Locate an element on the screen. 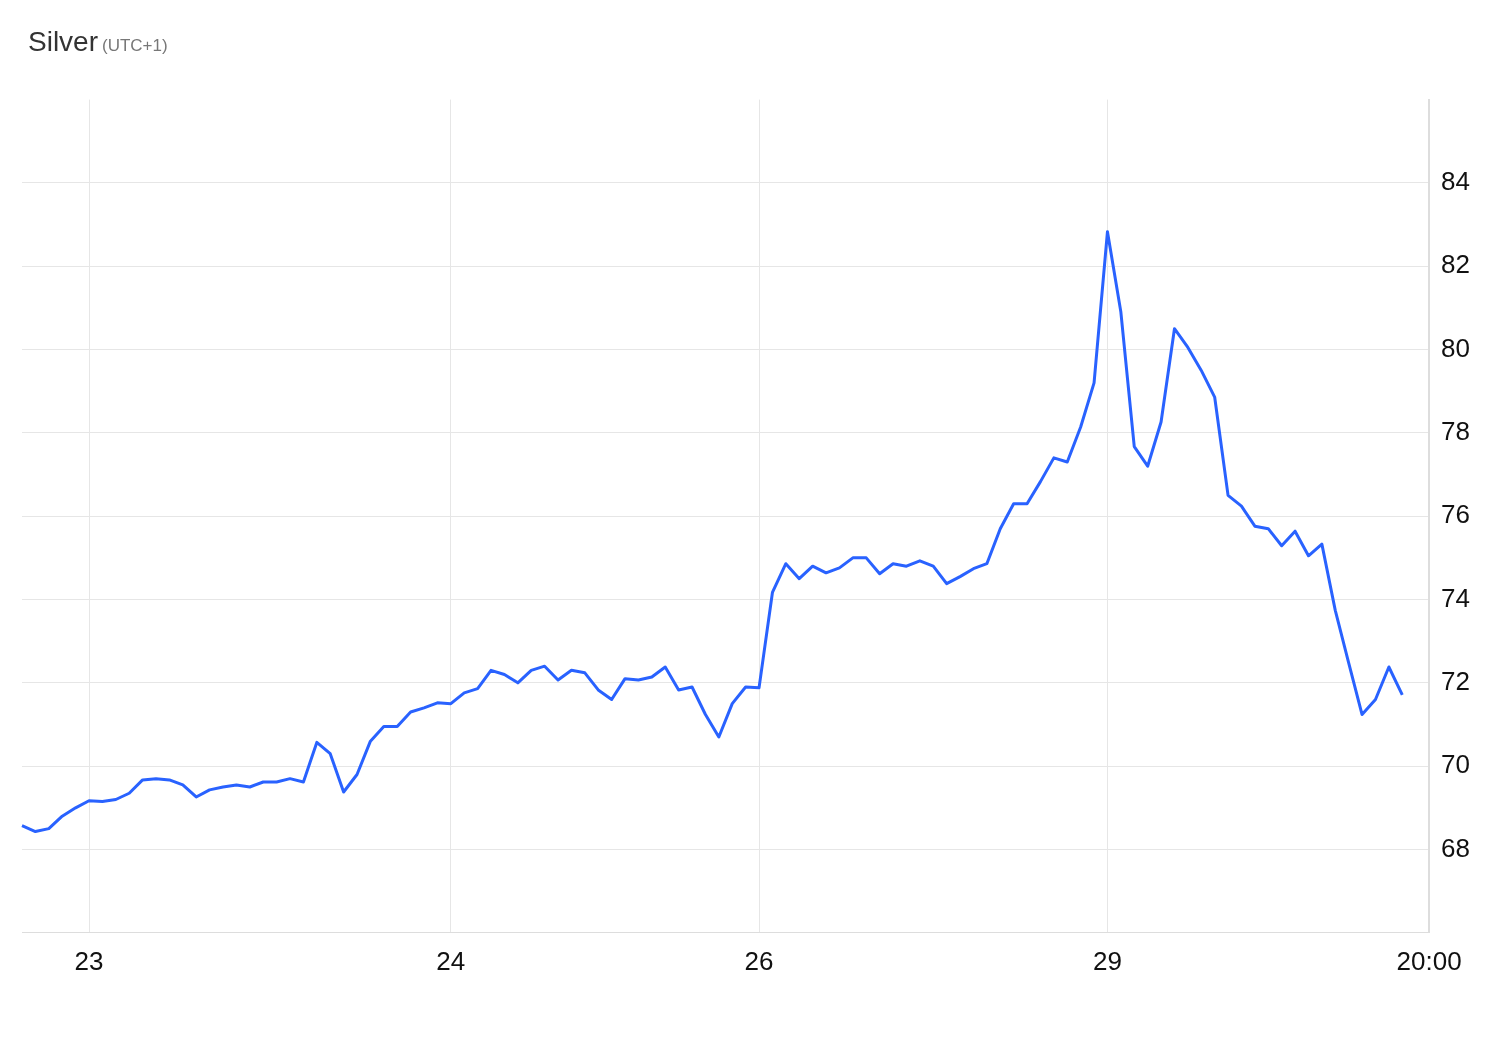  y-tick-label: 74 is located at coordinates (1455, 597).